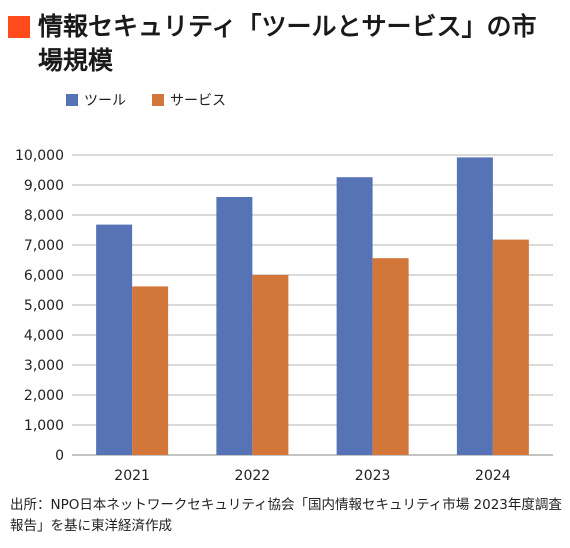 The width and height of the screenshot is (570, 548). I want to click on chart-title: 情報セキュリティ「ツールとサービス」の市場規模, so click(287, 43).